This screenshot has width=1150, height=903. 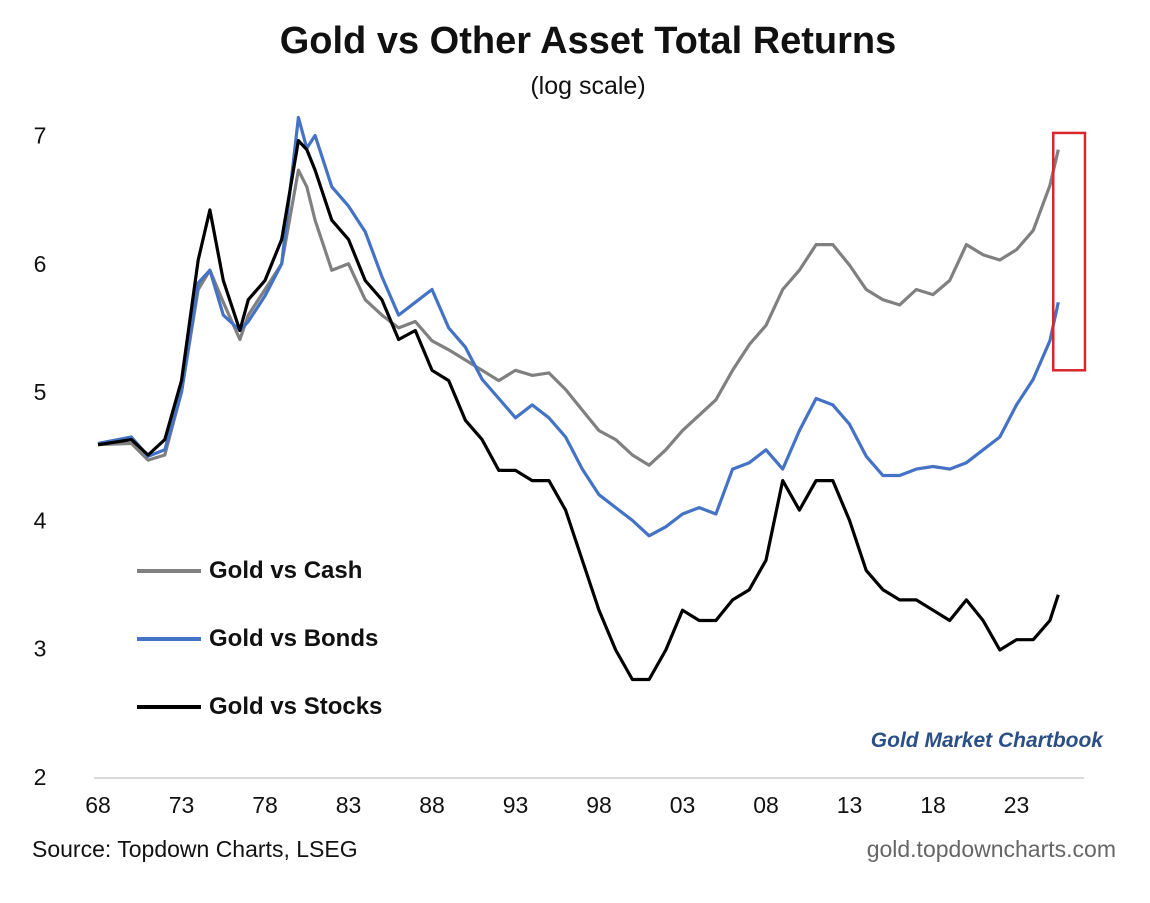 I want to click on site-url: gold.topdowncharts.com, so click(x=991, y=849).